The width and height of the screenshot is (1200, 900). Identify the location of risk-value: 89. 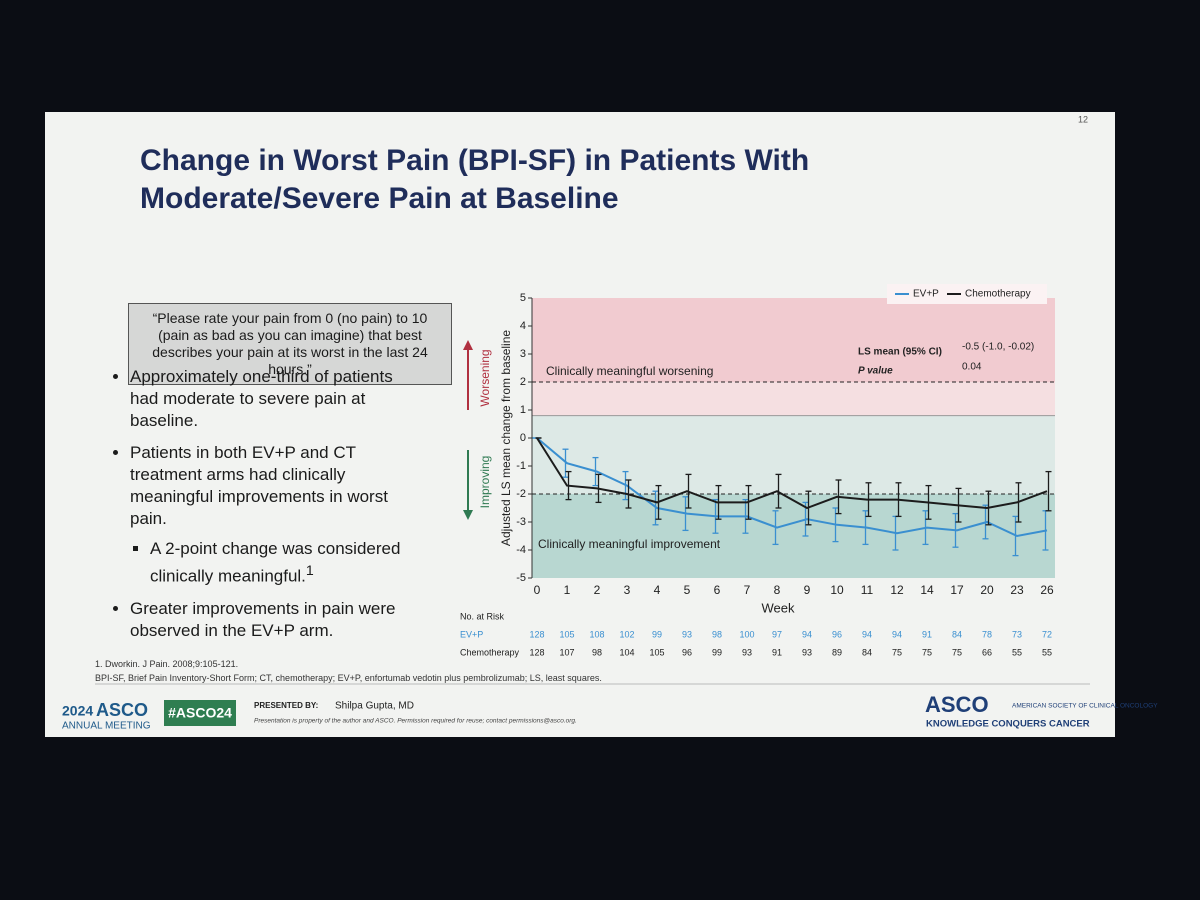
(837, 652).